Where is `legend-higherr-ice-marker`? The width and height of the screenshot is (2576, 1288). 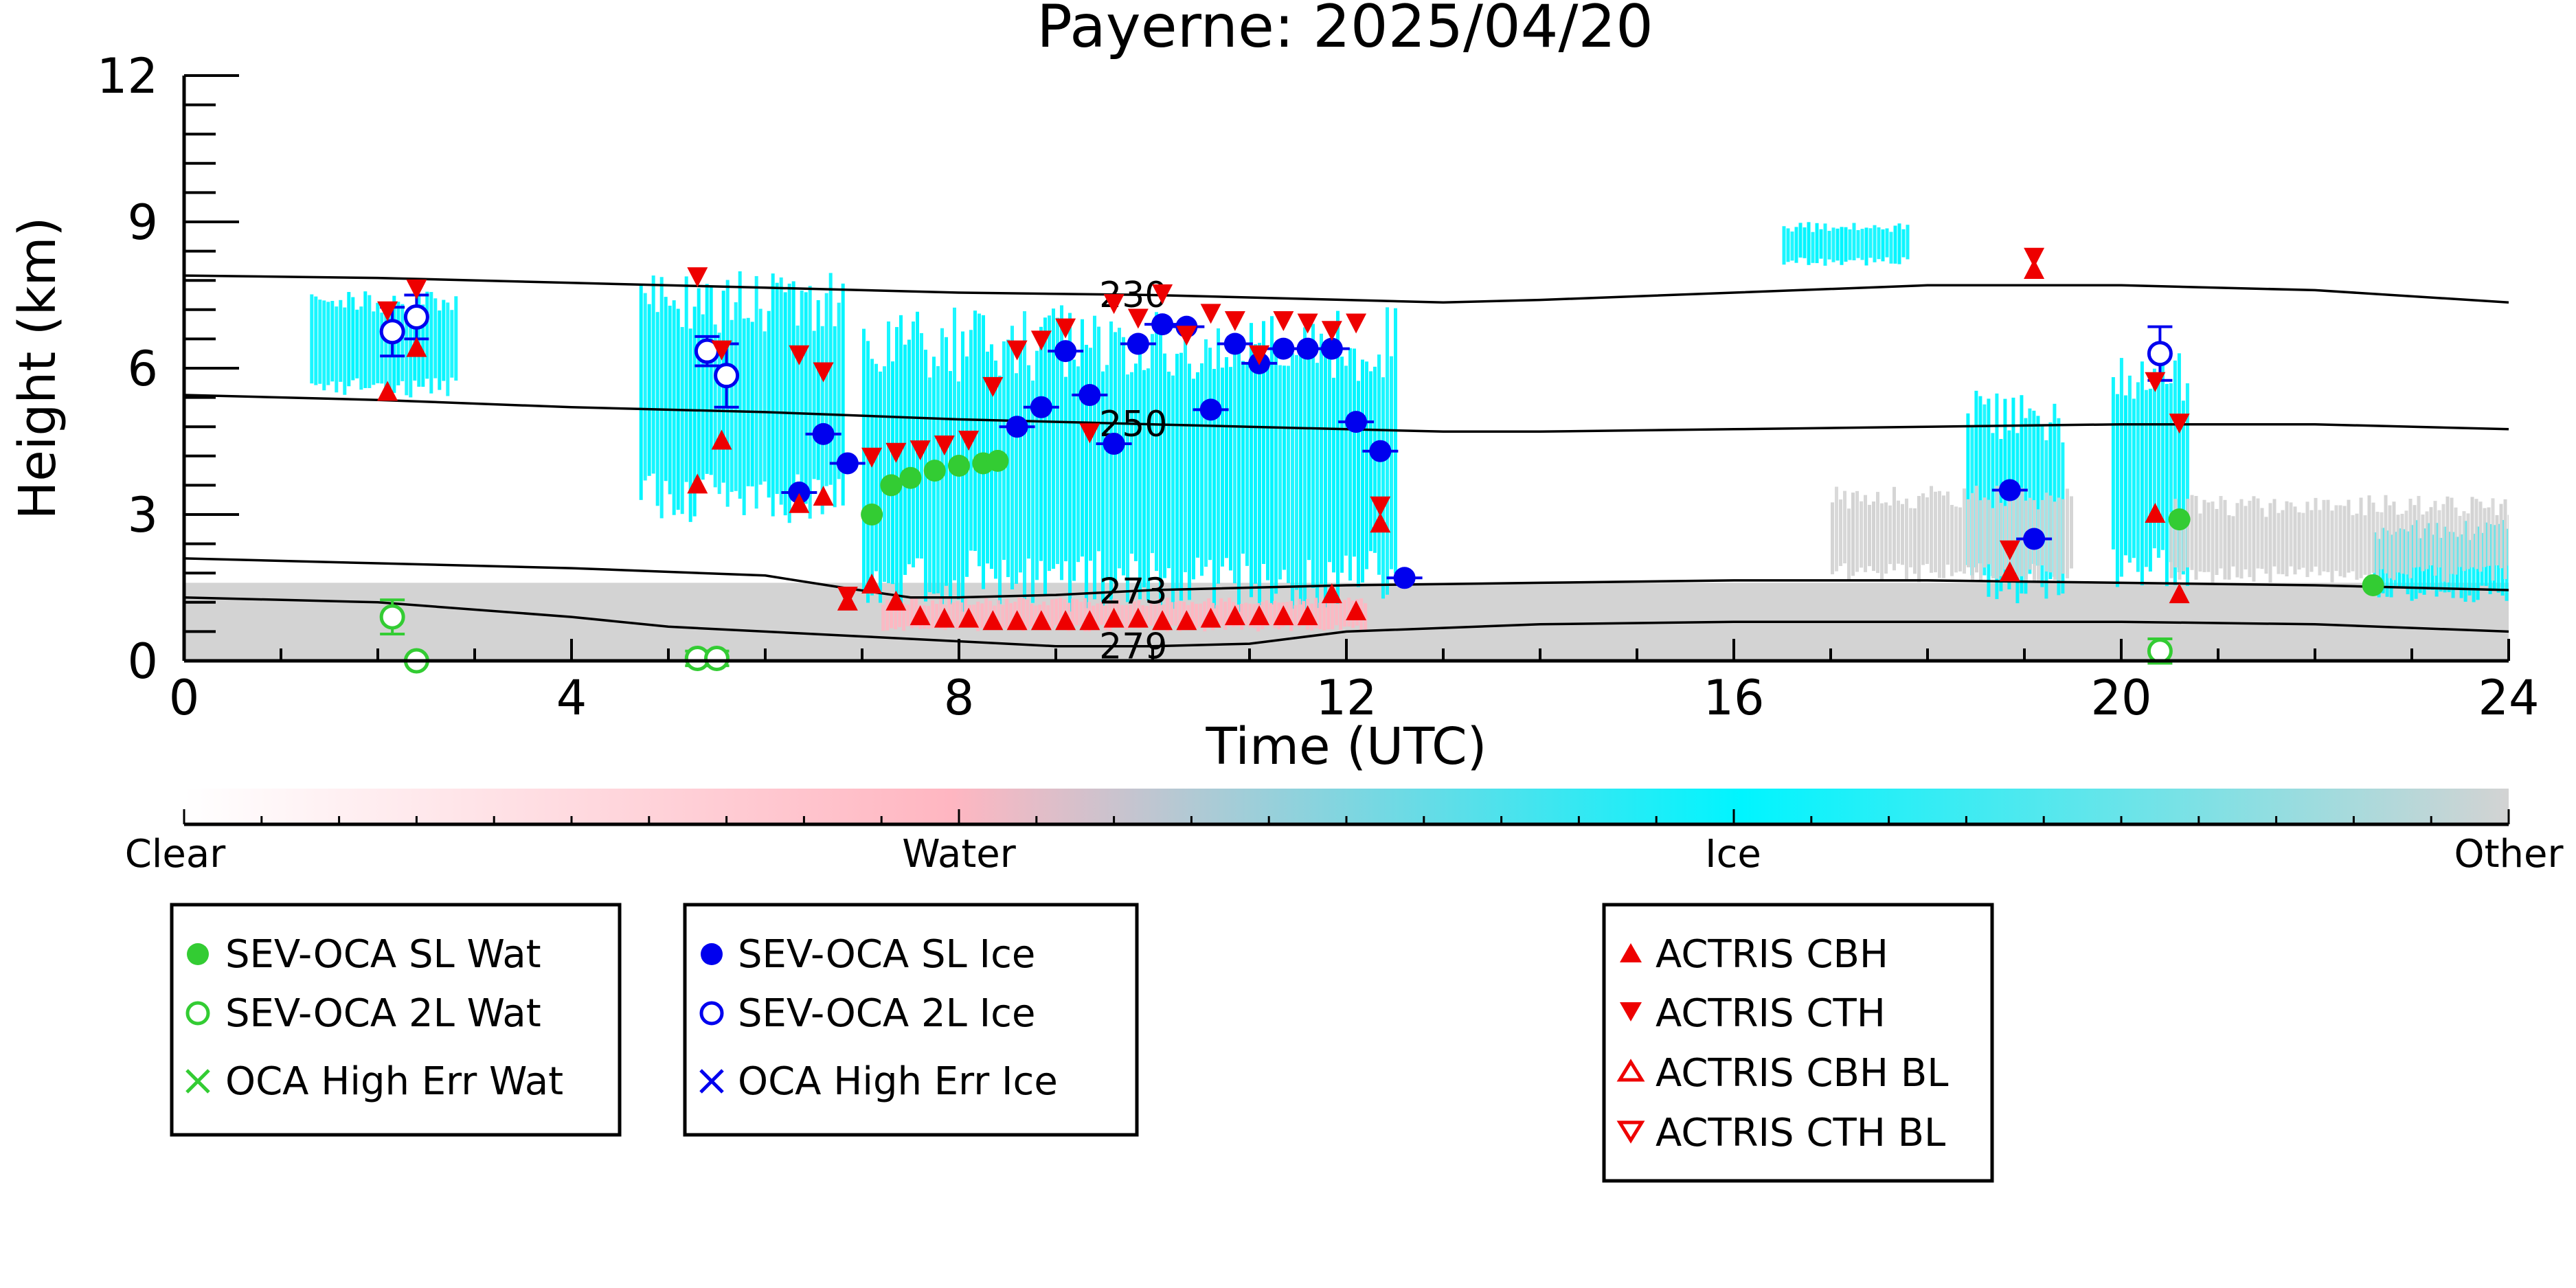
legend-higherr-ice-marker is located at coordinates (711, 1081).